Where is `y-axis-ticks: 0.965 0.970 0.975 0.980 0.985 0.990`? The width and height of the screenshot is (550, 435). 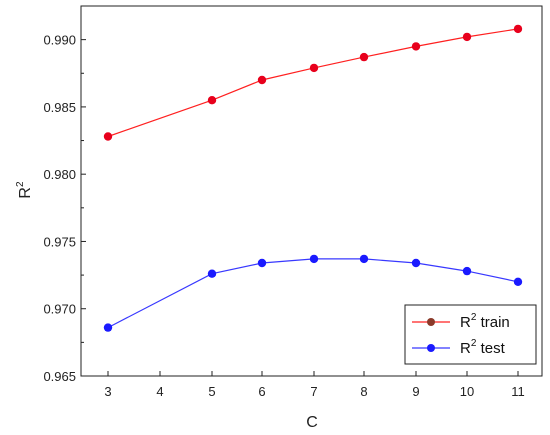 y-axis-ticks: 0.965 0.970 0.975 0.980 0.985 0.990 is located at coordinates (64, 208).